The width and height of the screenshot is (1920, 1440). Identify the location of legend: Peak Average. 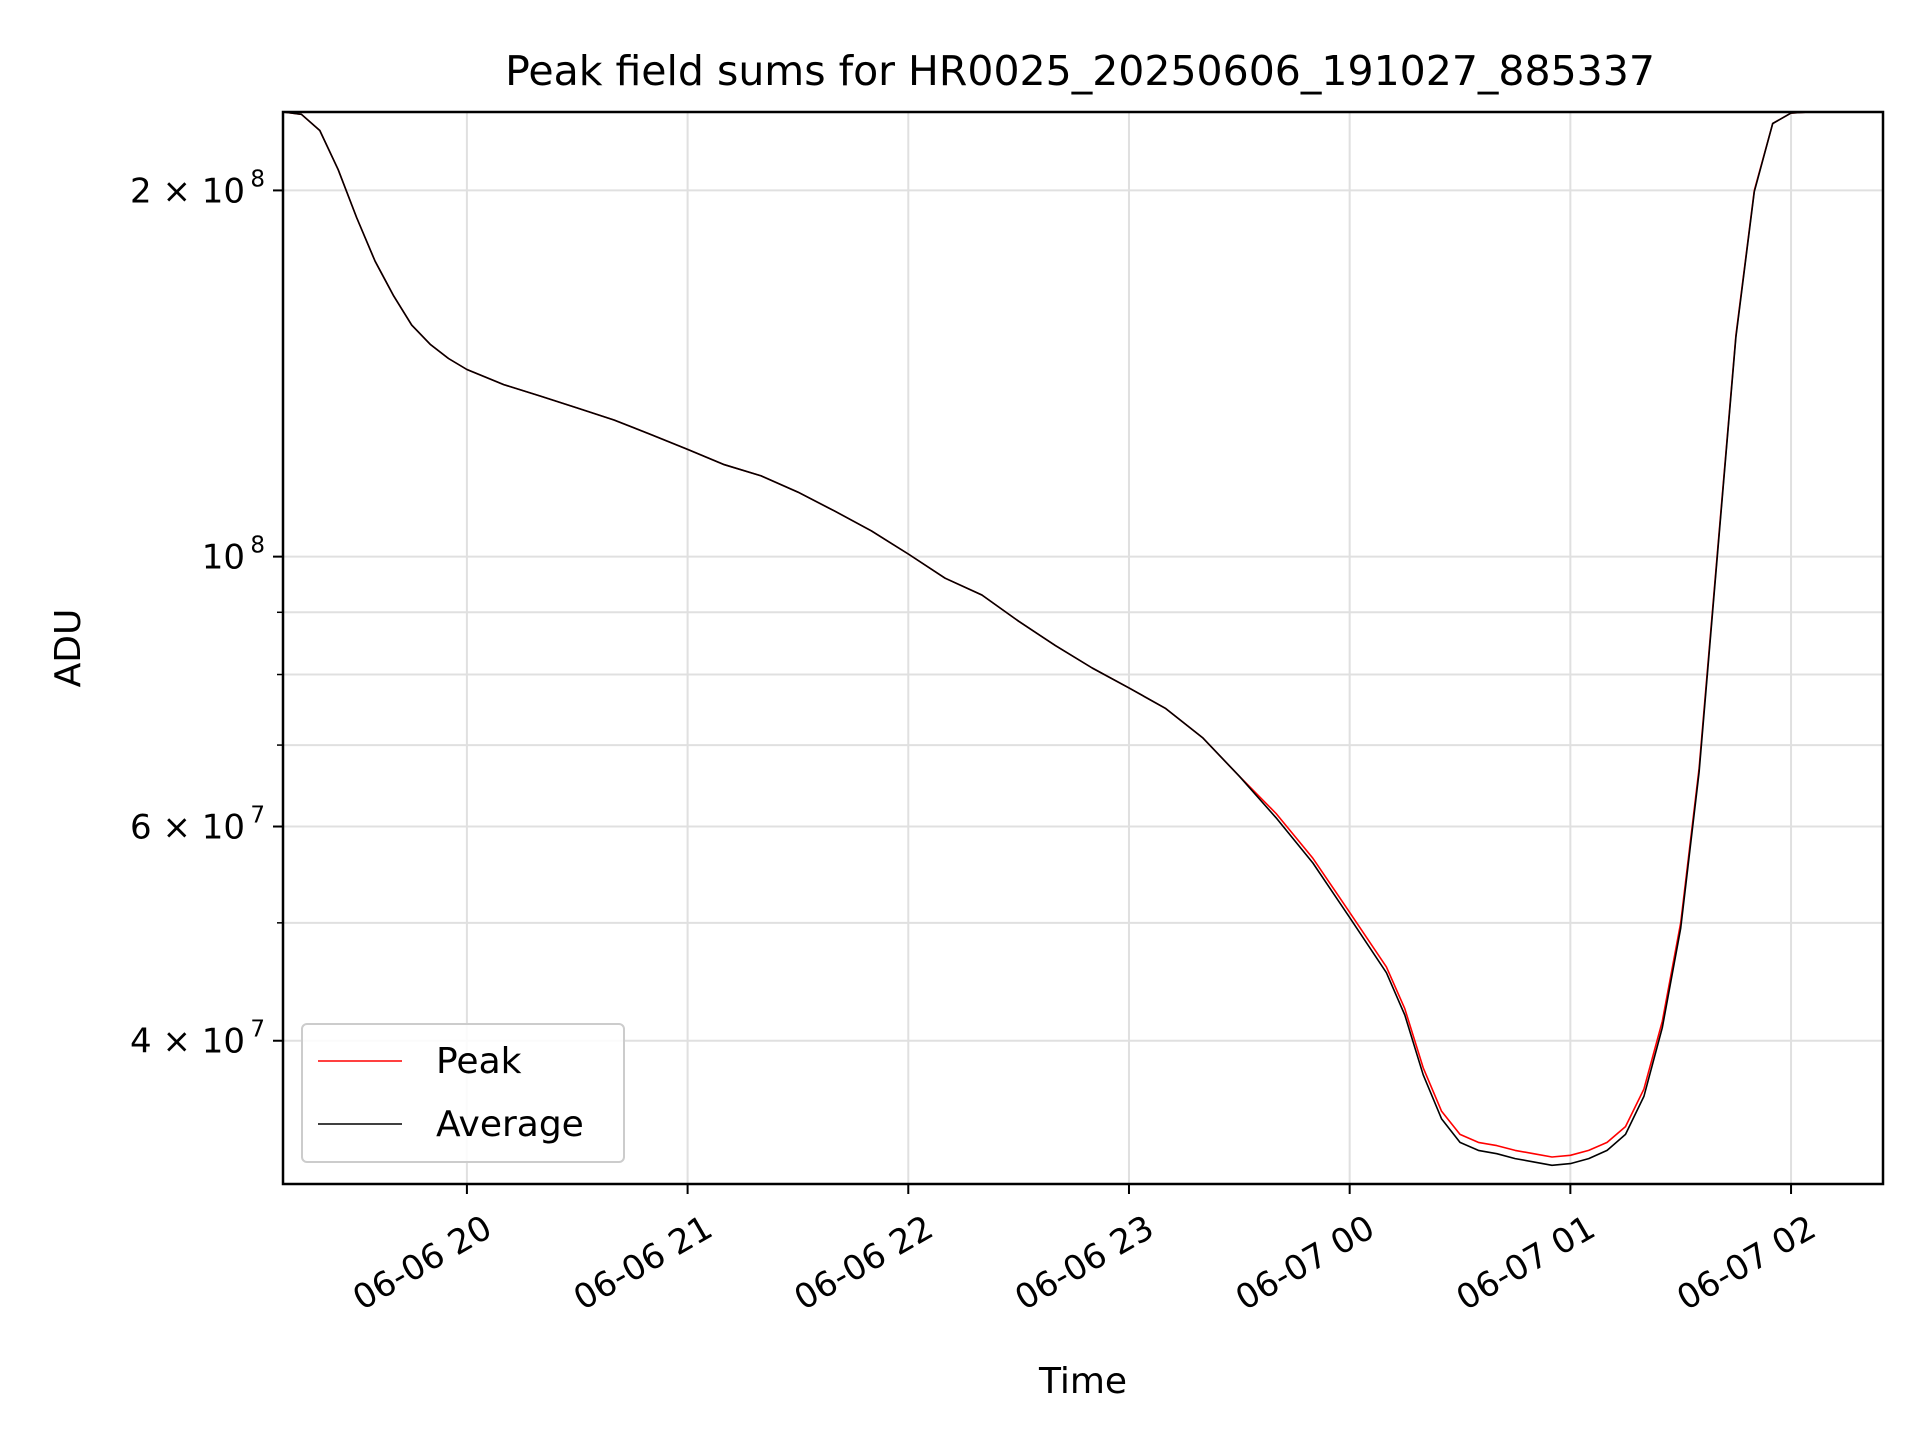
(463, 1093).